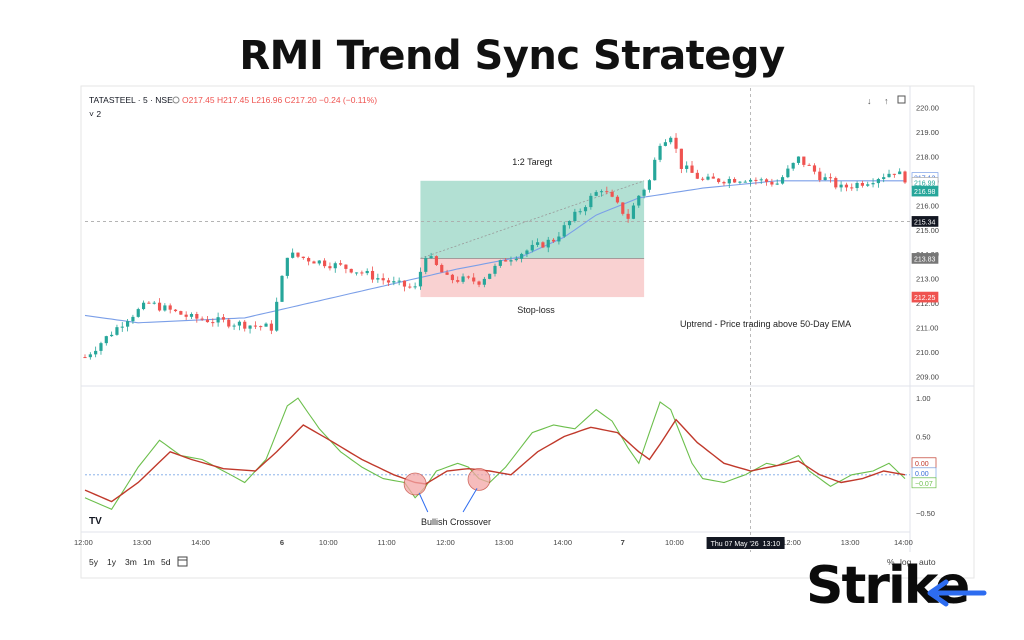 The width and height of the screenshot is (1024, 640). I want to click on range-button-5y: 5y, so click(94, 562).